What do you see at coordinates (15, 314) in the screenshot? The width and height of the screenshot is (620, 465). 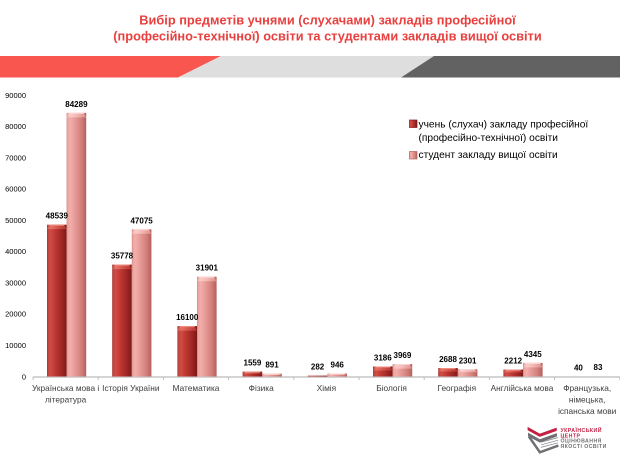 I see `svg-text: 20000` at bounding box center [15, 314].